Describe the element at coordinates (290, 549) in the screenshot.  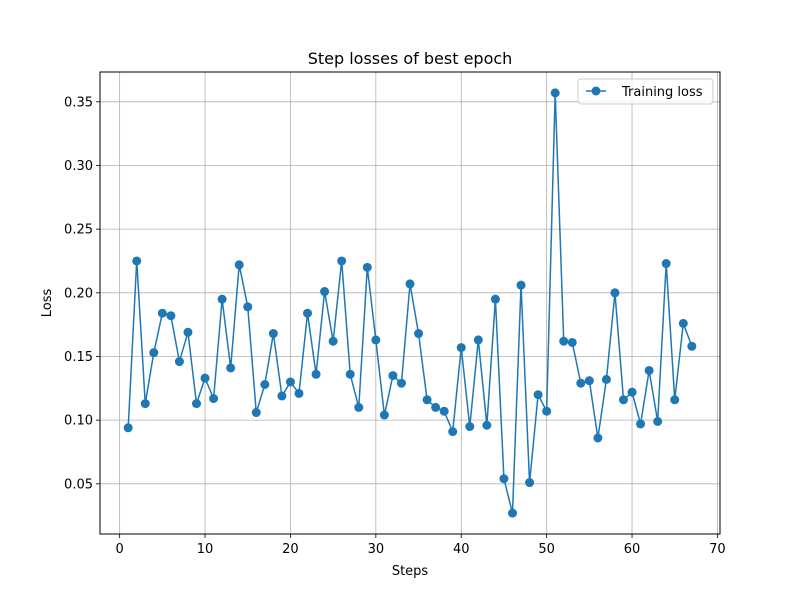
I see `x-tick-label: 20` at that location.